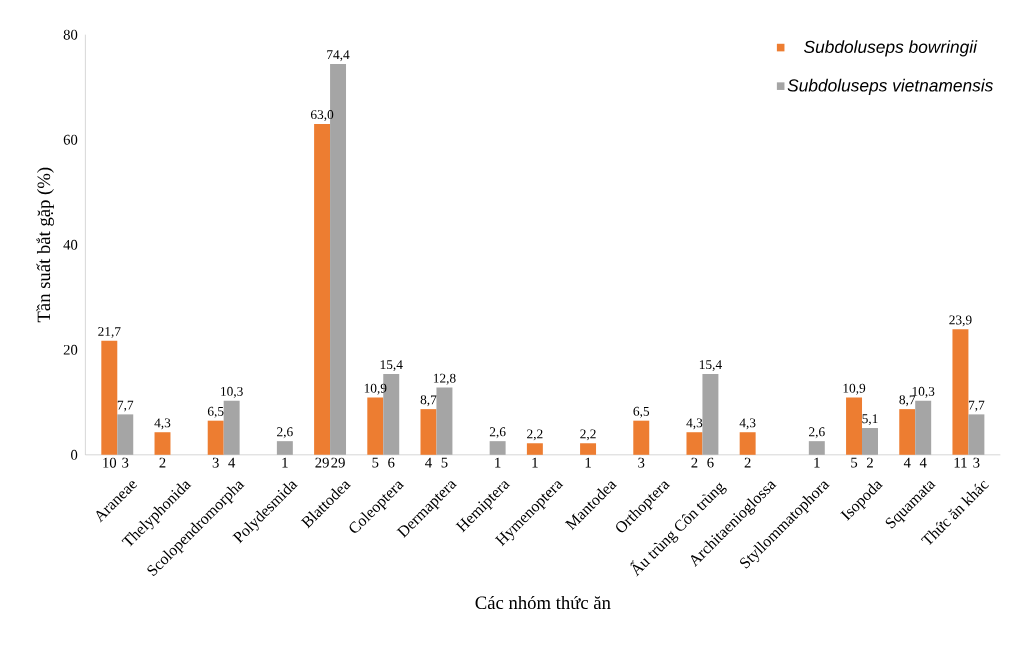  I want to click on y-tick-label: 40, so click(70, 245).